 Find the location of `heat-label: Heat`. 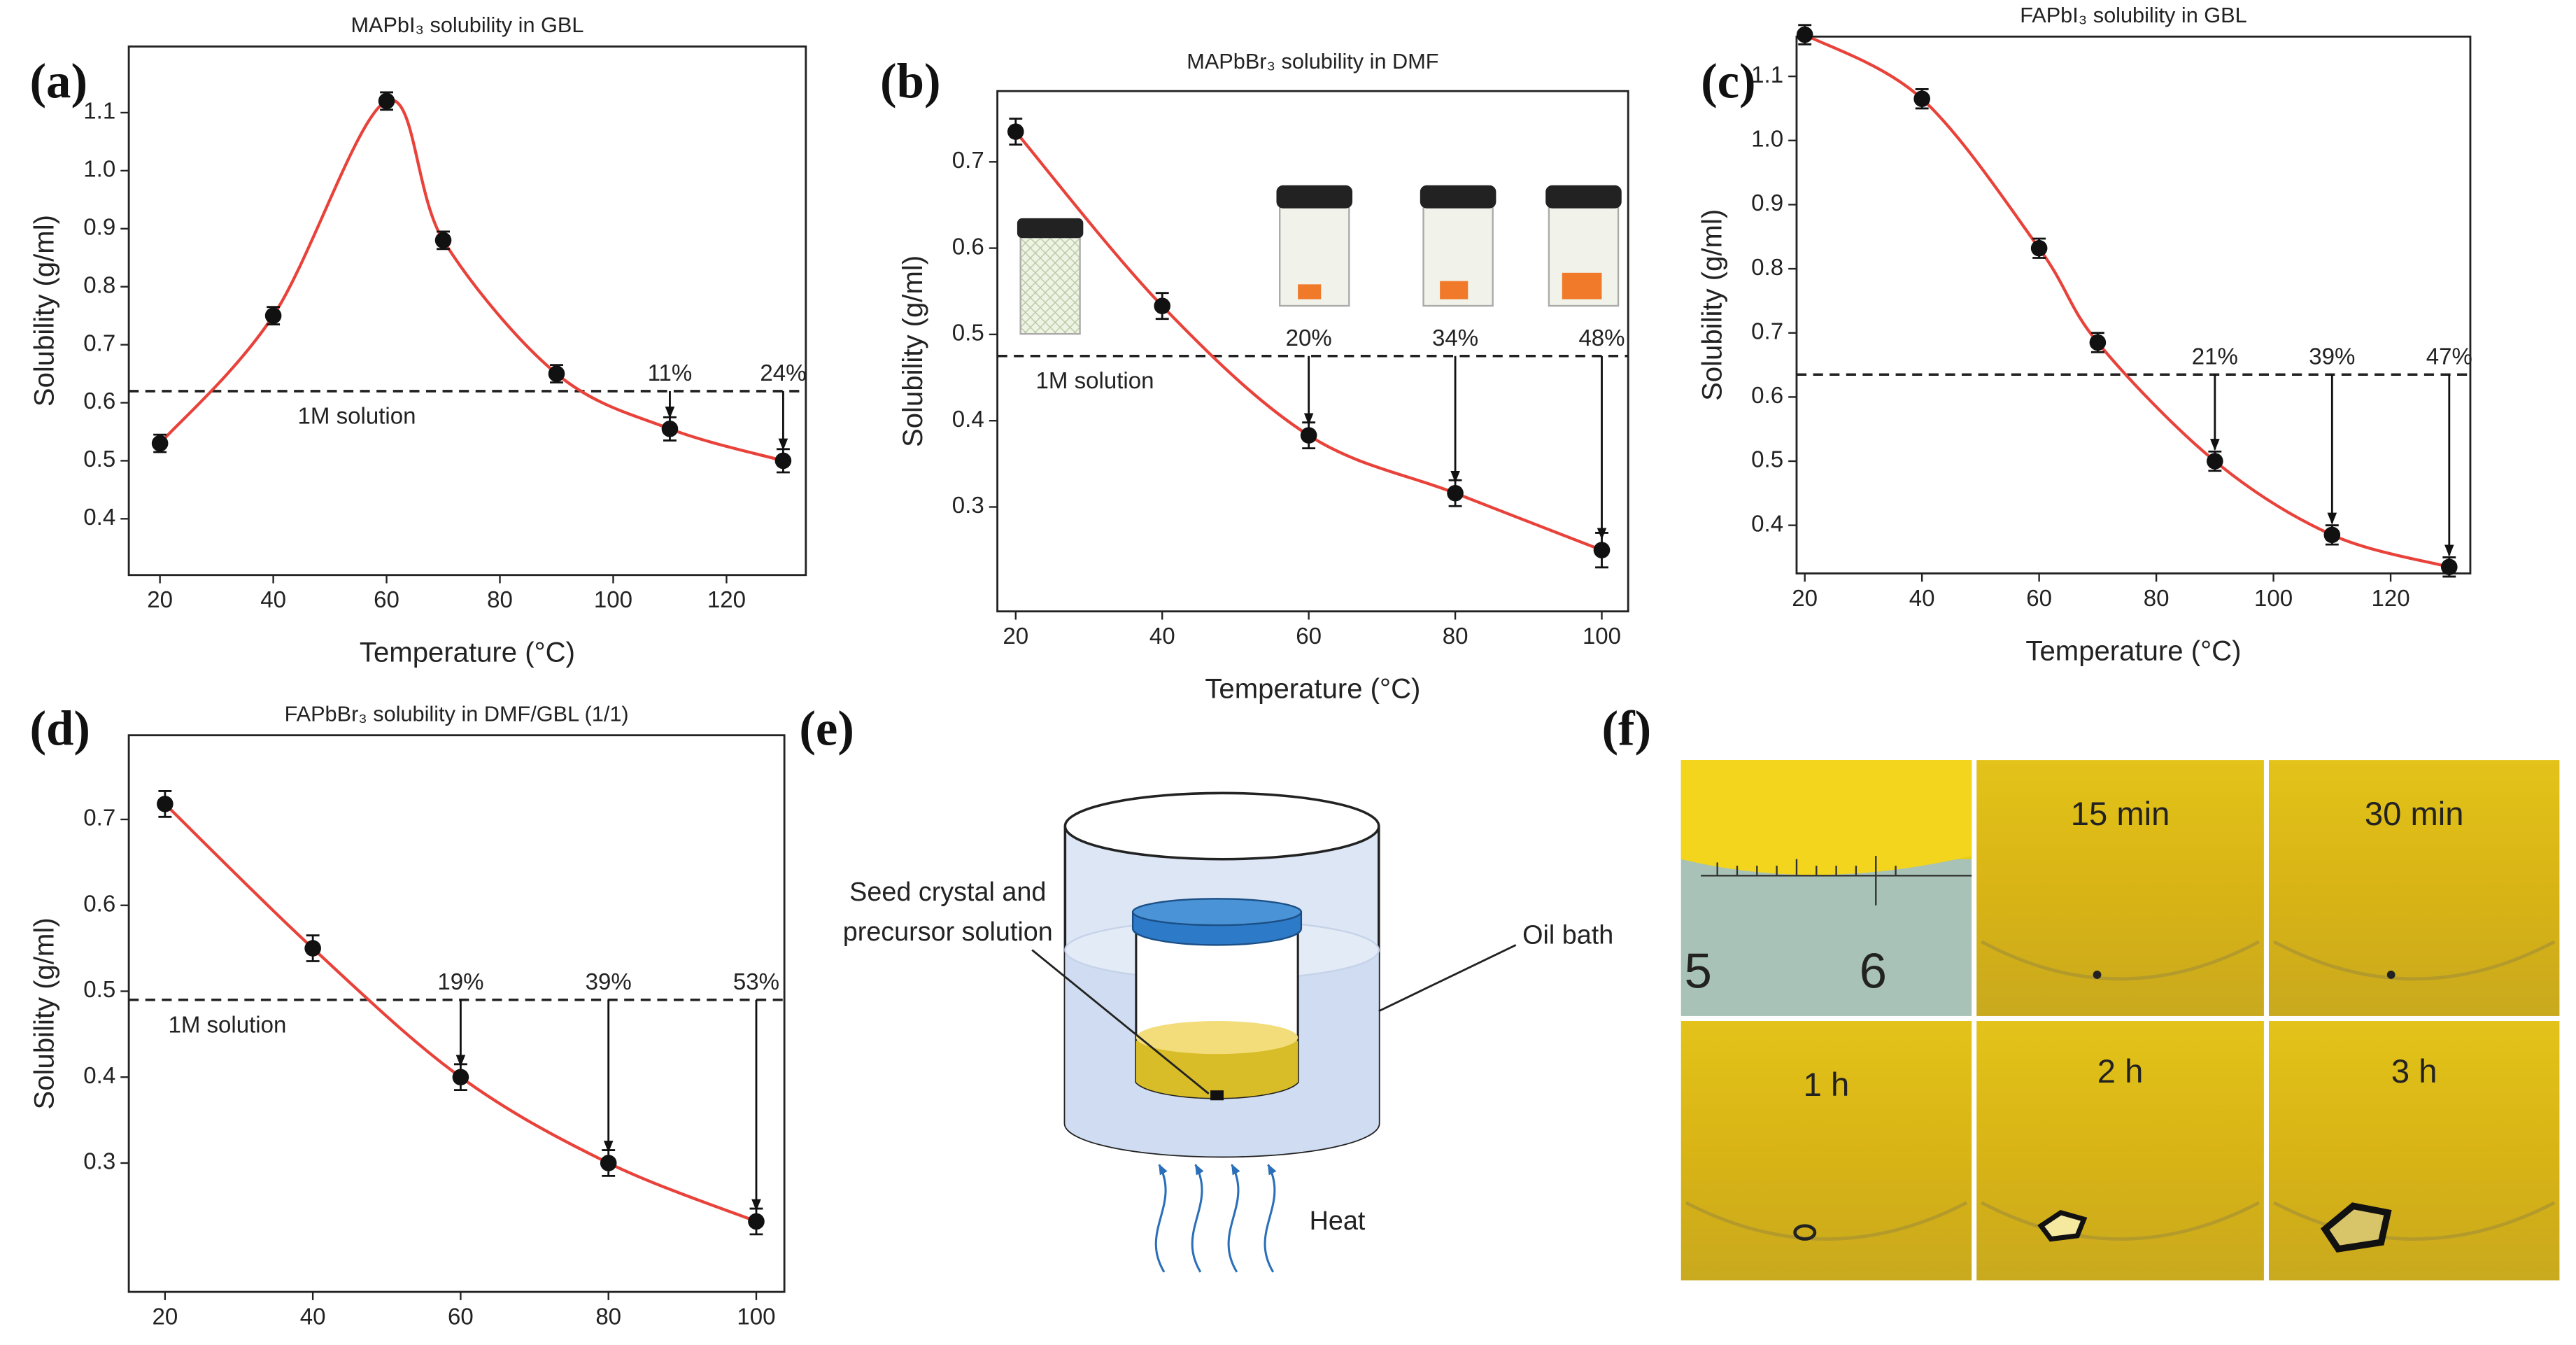

heat-label: Heat is located at coordinates (1338, 1221).